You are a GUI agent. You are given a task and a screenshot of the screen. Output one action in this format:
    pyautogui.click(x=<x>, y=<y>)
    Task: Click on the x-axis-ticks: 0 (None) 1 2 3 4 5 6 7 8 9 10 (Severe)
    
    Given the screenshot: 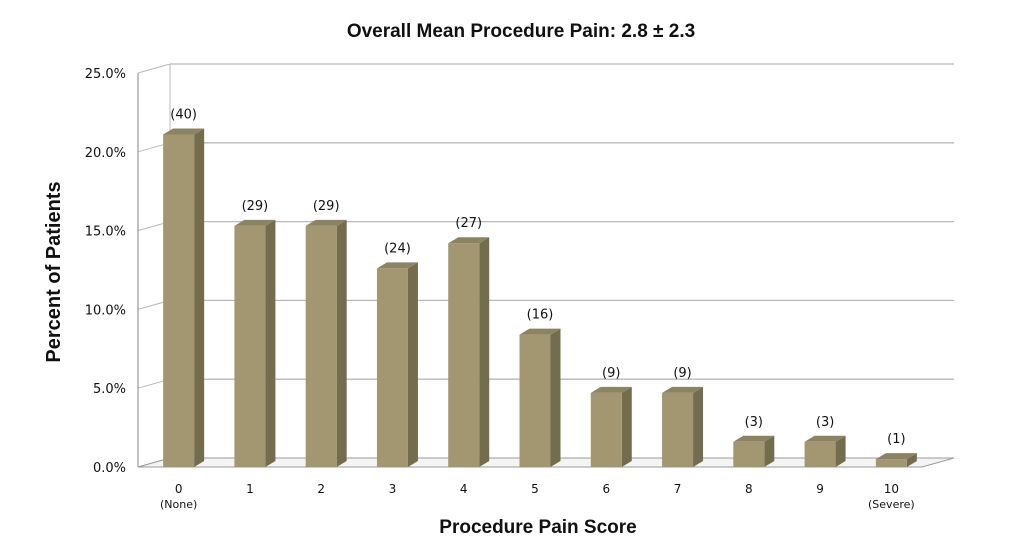 What is the action you would take?
    pyautogui.click(x=537, y=496)
    